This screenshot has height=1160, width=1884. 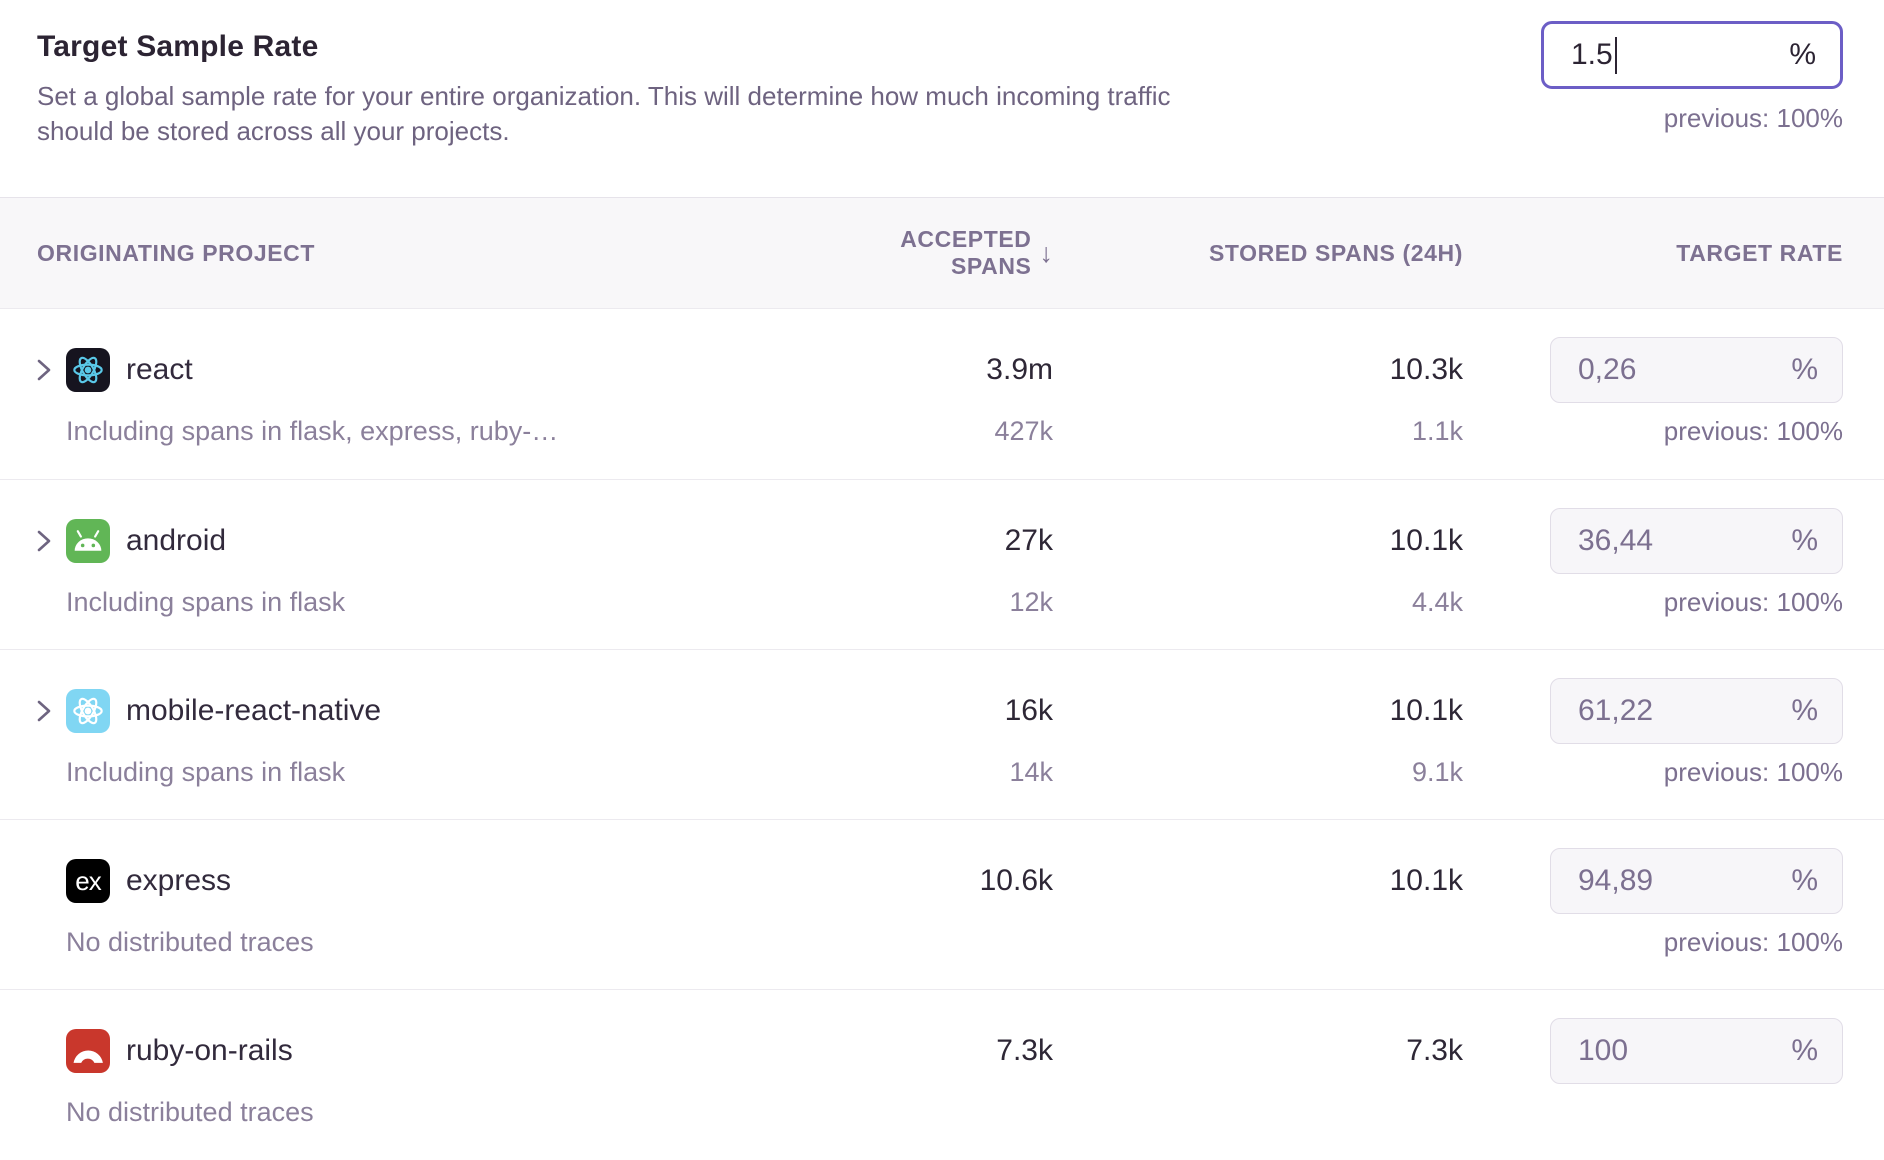 I want to click on stored-spans-value: 10.3k, so click(x=1426, y=369).